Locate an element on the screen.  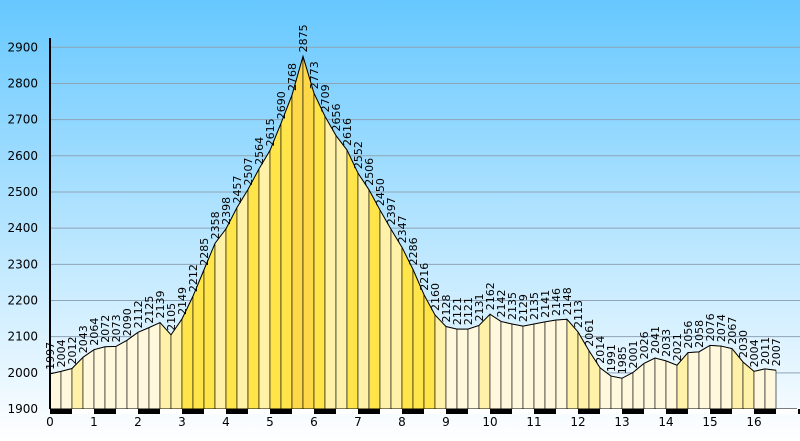
elevation-label: 2149 is located at coordinates (182, 301).